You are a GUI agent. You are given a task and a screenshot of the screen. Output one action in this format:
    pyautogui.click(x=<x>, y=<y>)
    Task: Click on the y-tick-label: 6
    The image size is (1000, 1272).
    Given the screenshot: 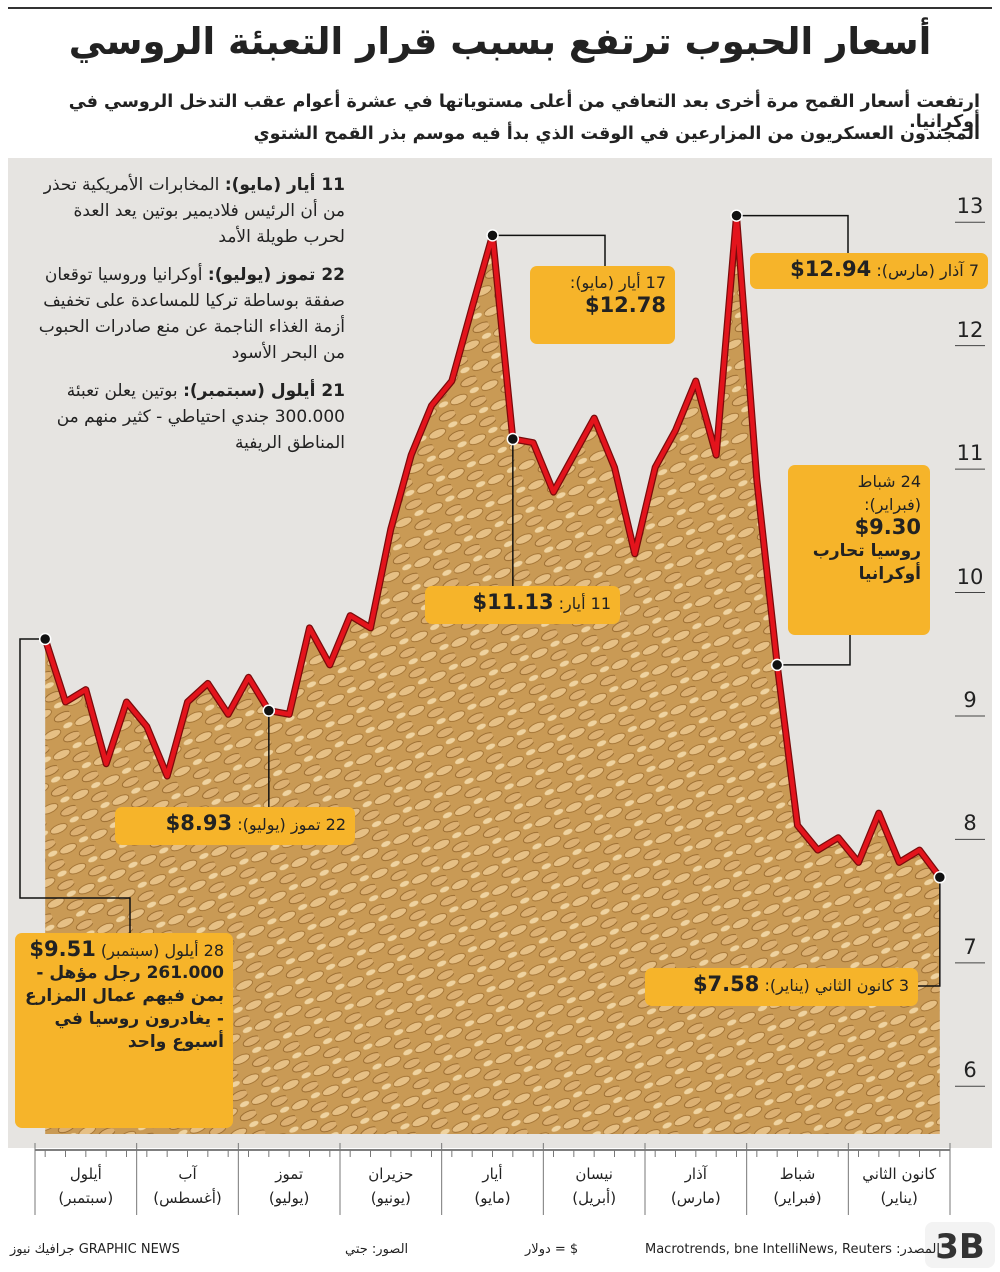 What is the action you would take?
    pyautogui.click(x=970, y=1070)
    